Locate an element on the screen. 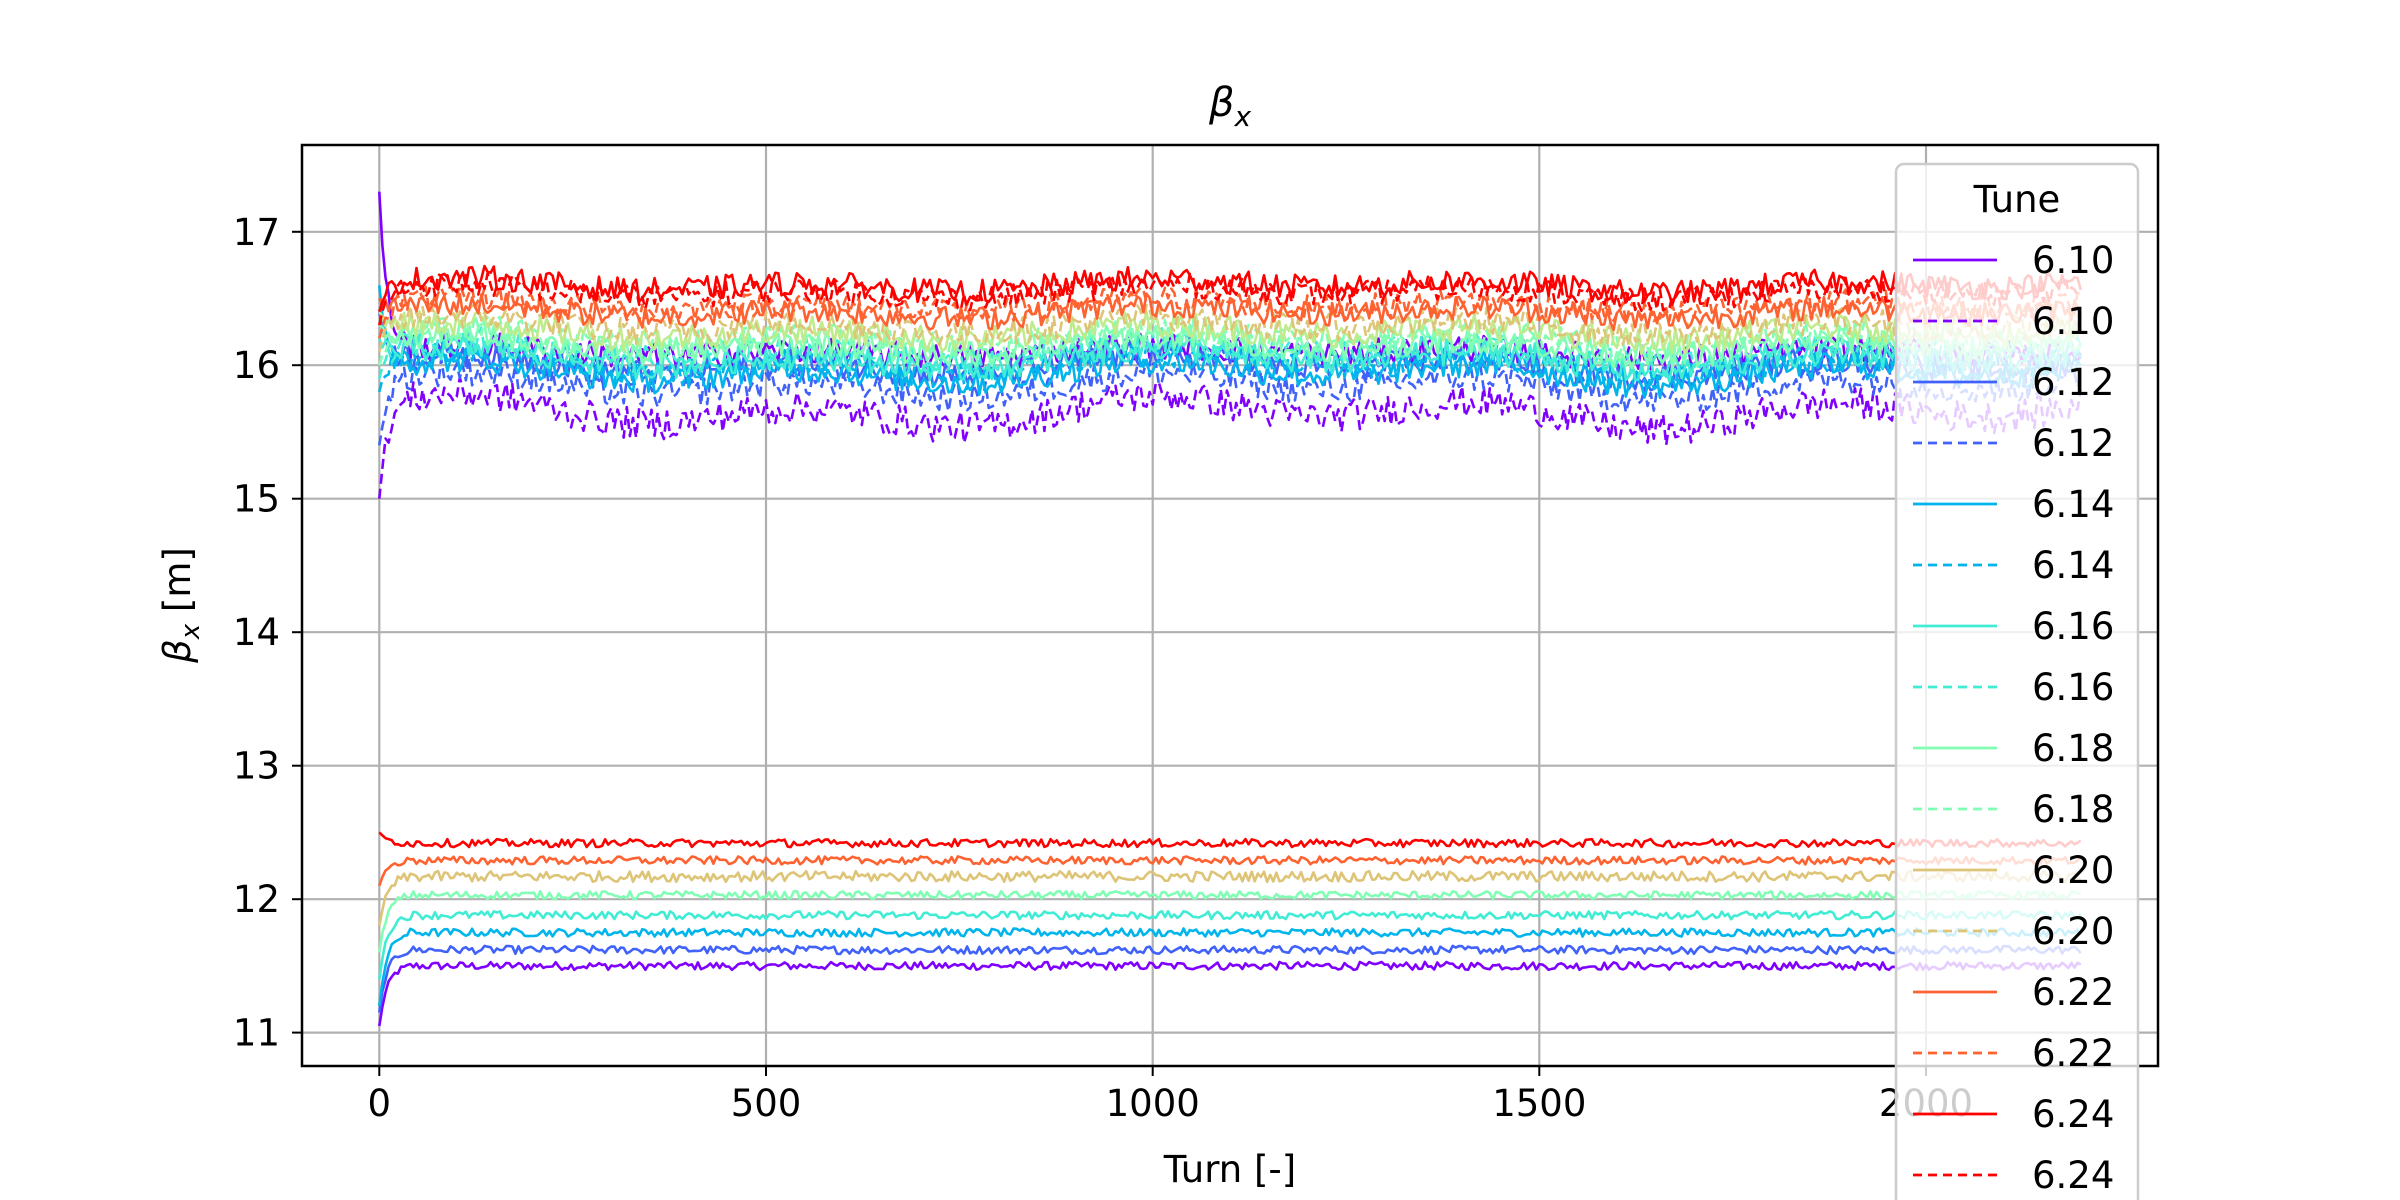 This screenshot has height=1200, width=2400. series-line-upper-6-24-dashed is located at coordinates (1229, 299).